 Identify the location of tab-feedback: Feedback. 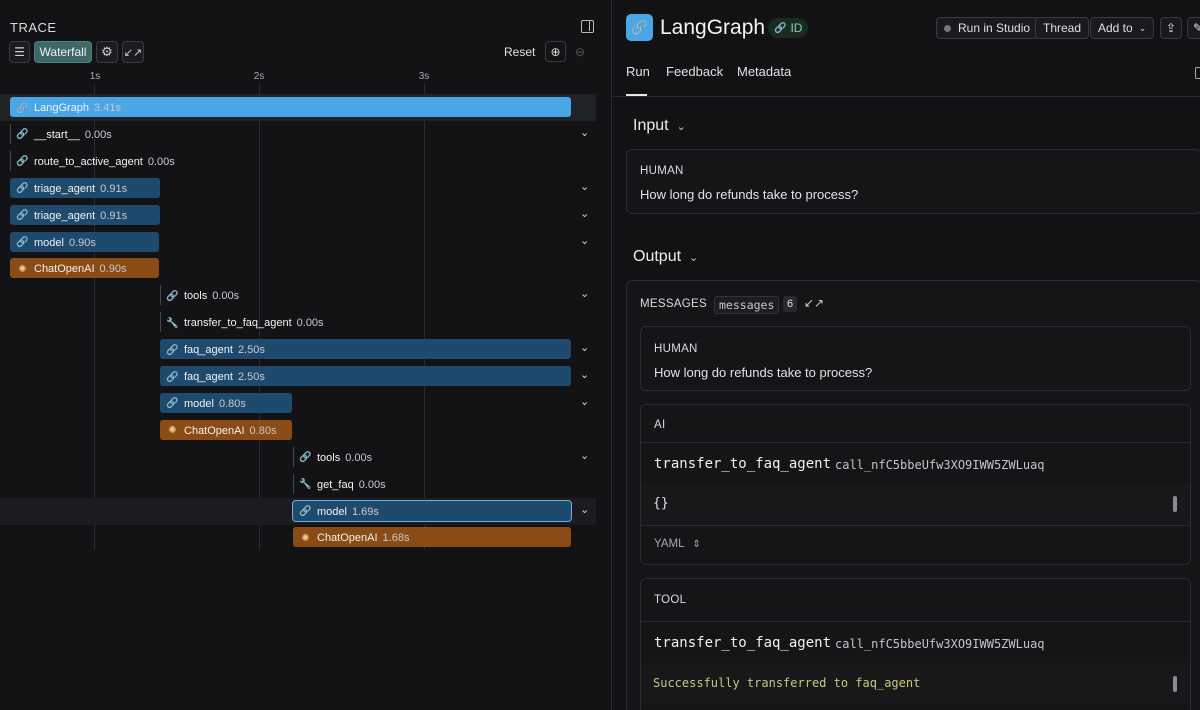
(695, 71).